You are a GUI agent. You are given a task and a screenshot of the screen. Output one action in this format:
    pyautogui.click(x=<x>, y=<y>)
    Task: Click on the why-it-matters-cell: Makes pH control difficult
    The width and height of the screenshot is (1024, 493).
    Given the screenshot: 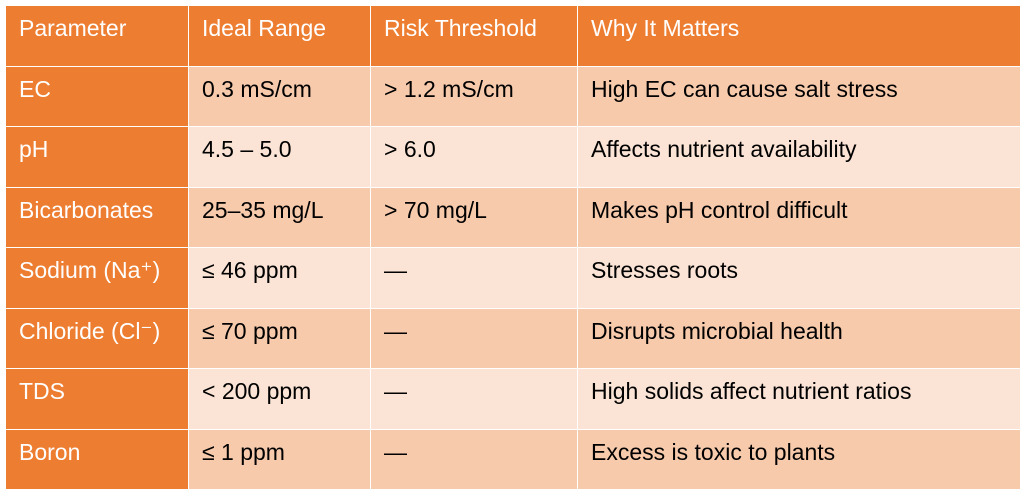 What is the action you would take?
    pyautogui.click(x=799, y=217)
    